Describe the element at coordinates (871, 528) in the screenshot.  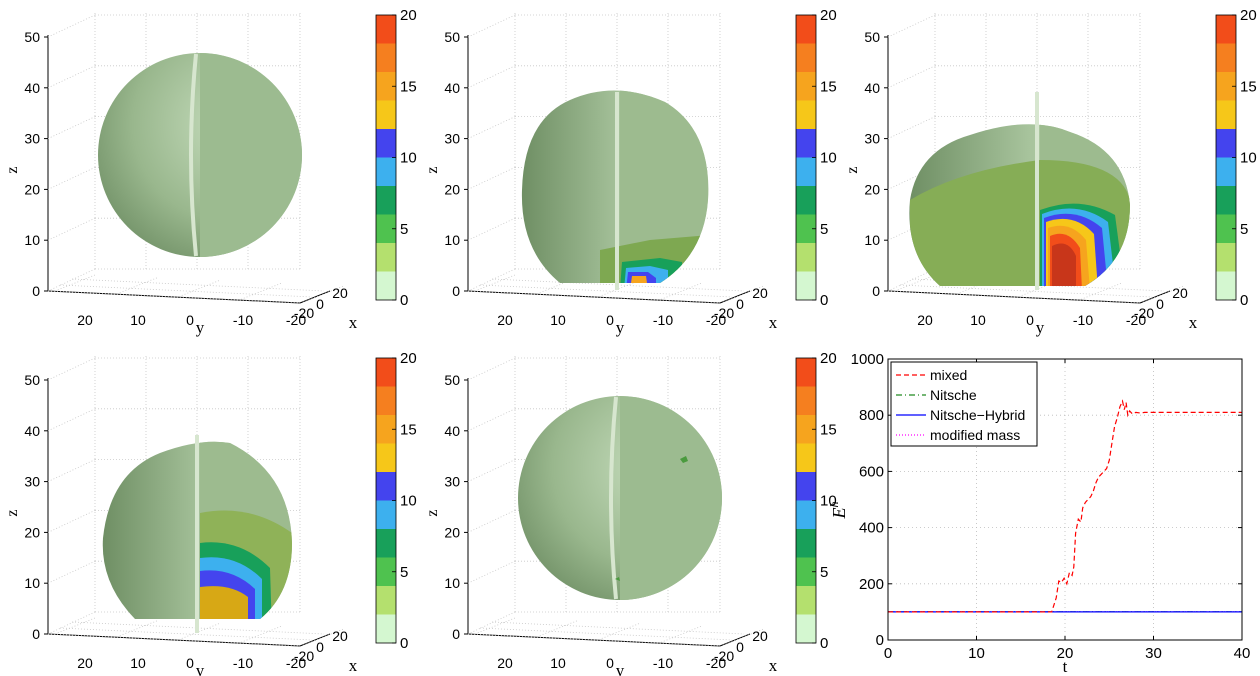
I see `y-tick-label: 400` at that location.